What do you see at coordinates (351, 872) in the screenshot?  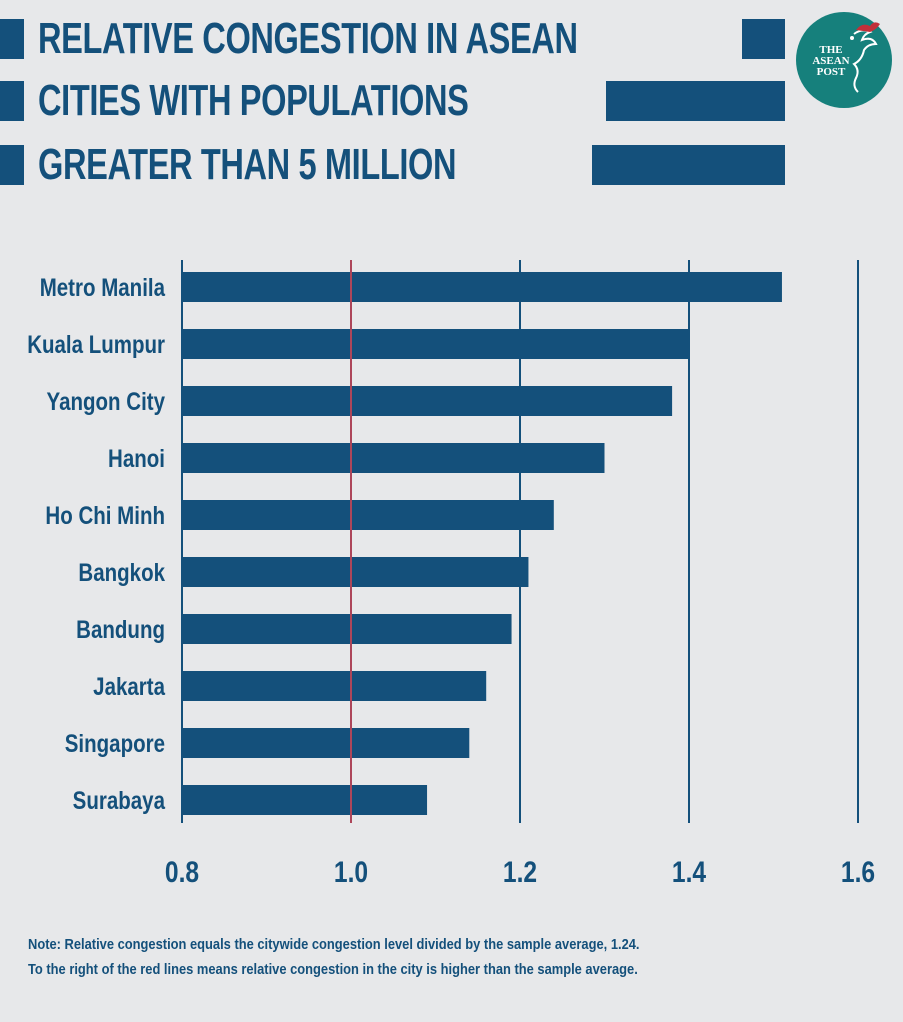 I see `x-tick-label: 1.0` at bounding box center [351, 872].